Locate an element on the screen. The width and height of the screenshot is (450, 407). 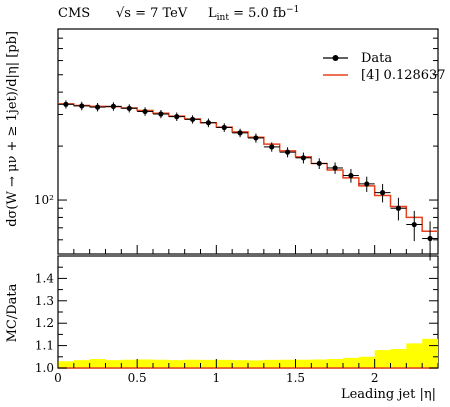
main-y-tick-label: 10² is located at coordinates (44, 200).